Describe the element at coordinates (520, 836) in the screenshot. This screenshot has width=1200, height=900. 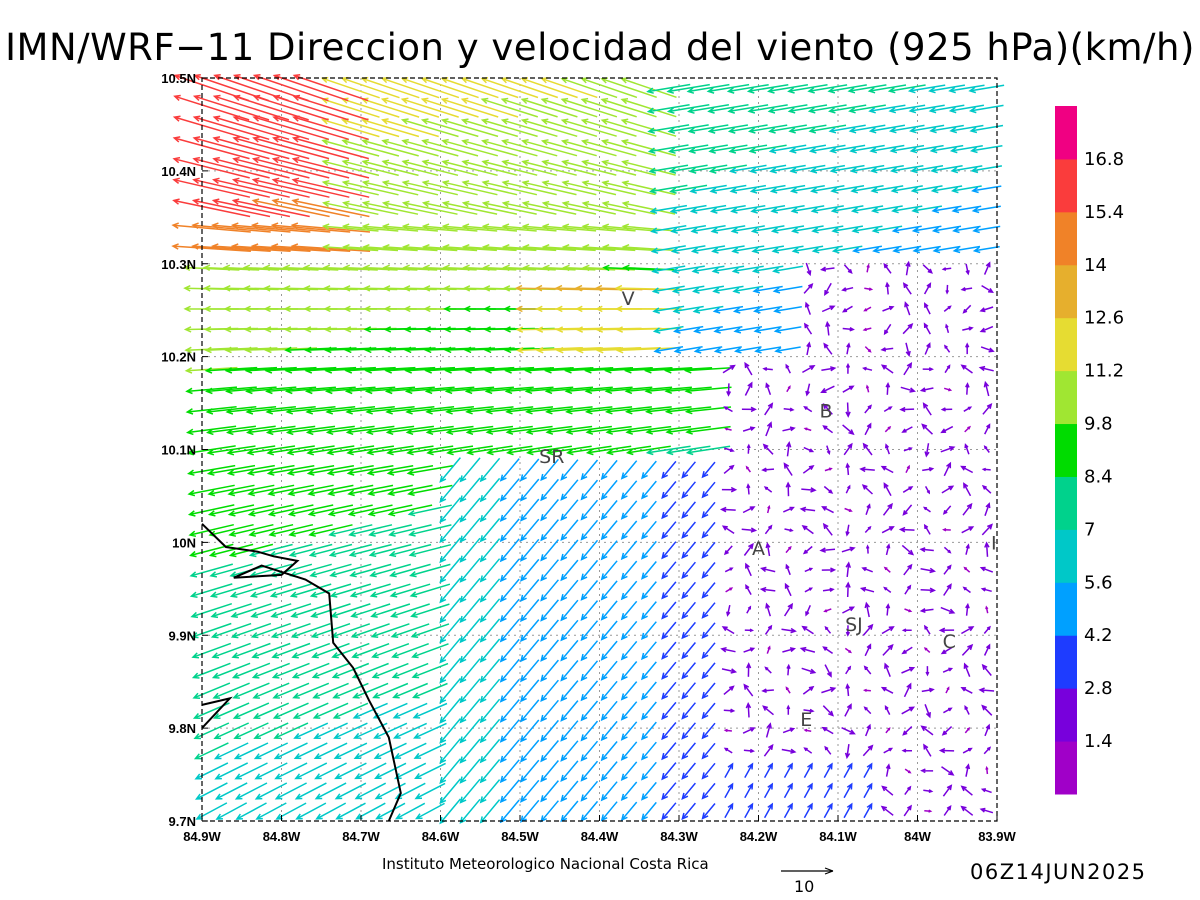
I see `x-tick-label: 84.5W` at that location.